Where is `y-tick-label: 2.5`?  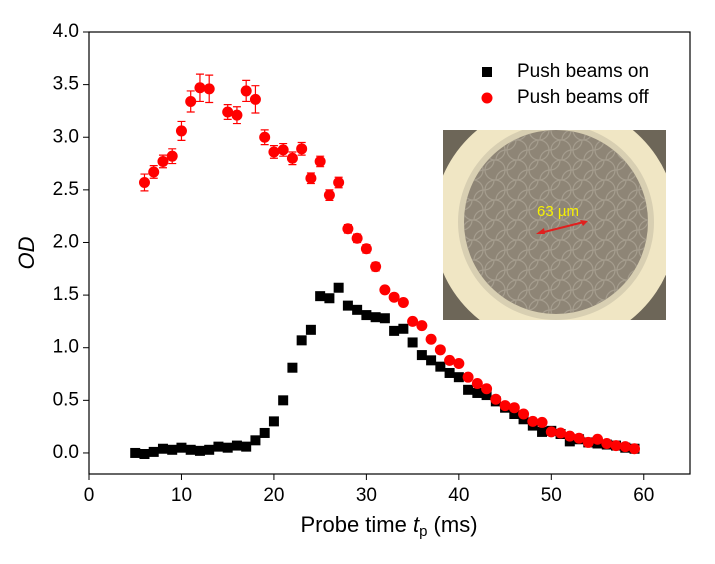
y-tick-label: 2.5 is located at coordinates (66, 189).